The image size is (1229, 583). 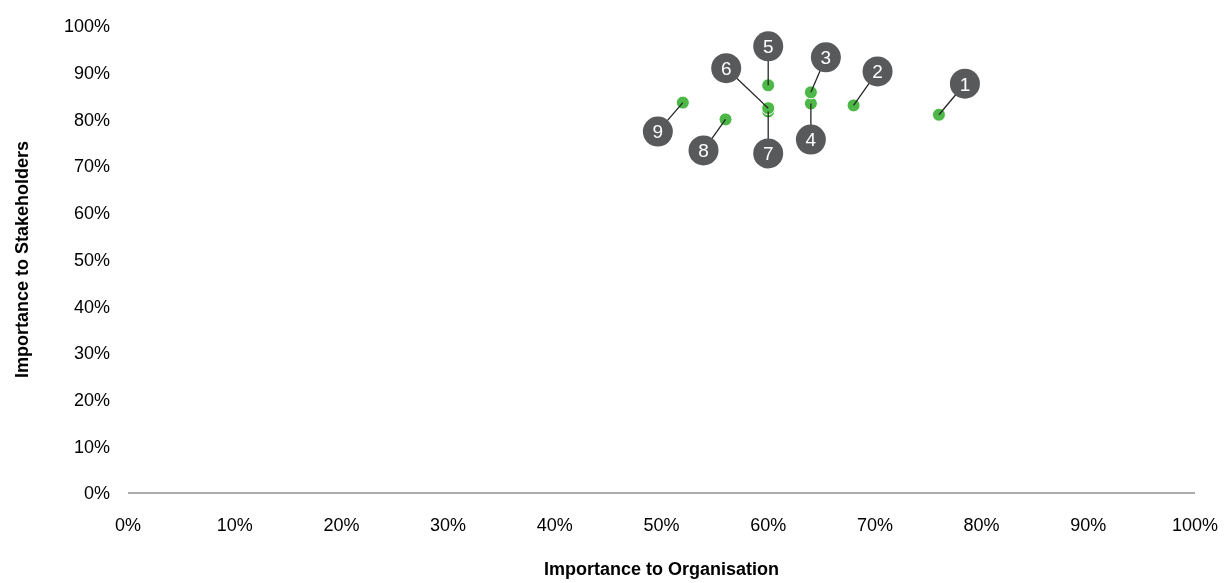 I want to click on x-tick-label: 50%, so click(x=661, y=525).